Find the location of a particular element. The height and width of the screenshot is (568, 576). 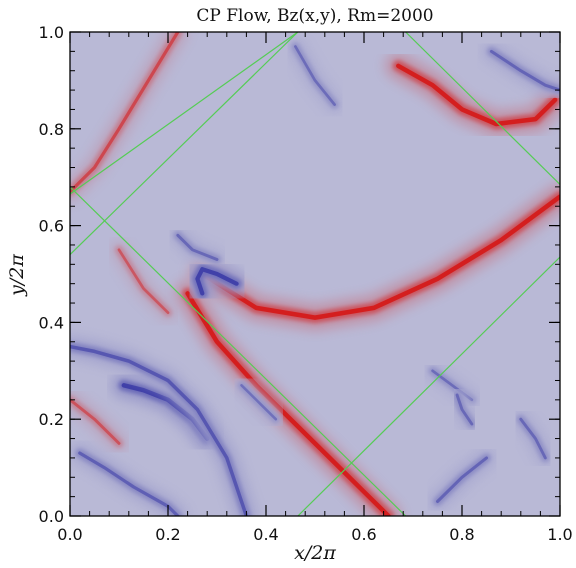

chart-title: CP Flow, Bz(x,y), Rm=2000 is located at coordinates (314, 16).